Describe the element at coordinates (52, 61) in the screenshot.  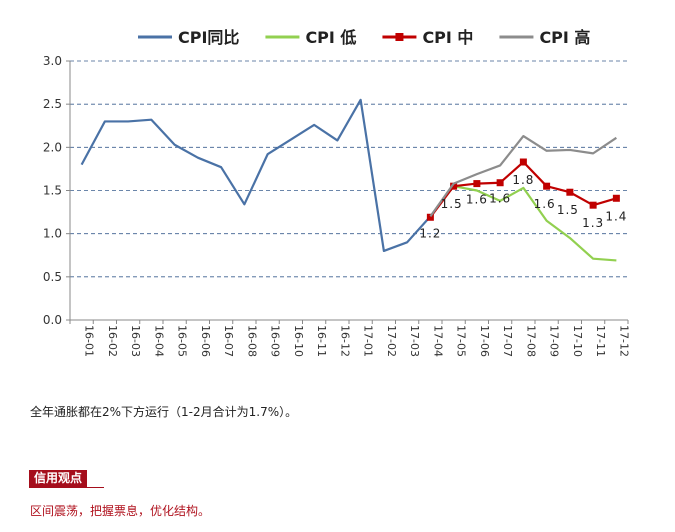
I see `y-tick-label: 3.0` at that location.